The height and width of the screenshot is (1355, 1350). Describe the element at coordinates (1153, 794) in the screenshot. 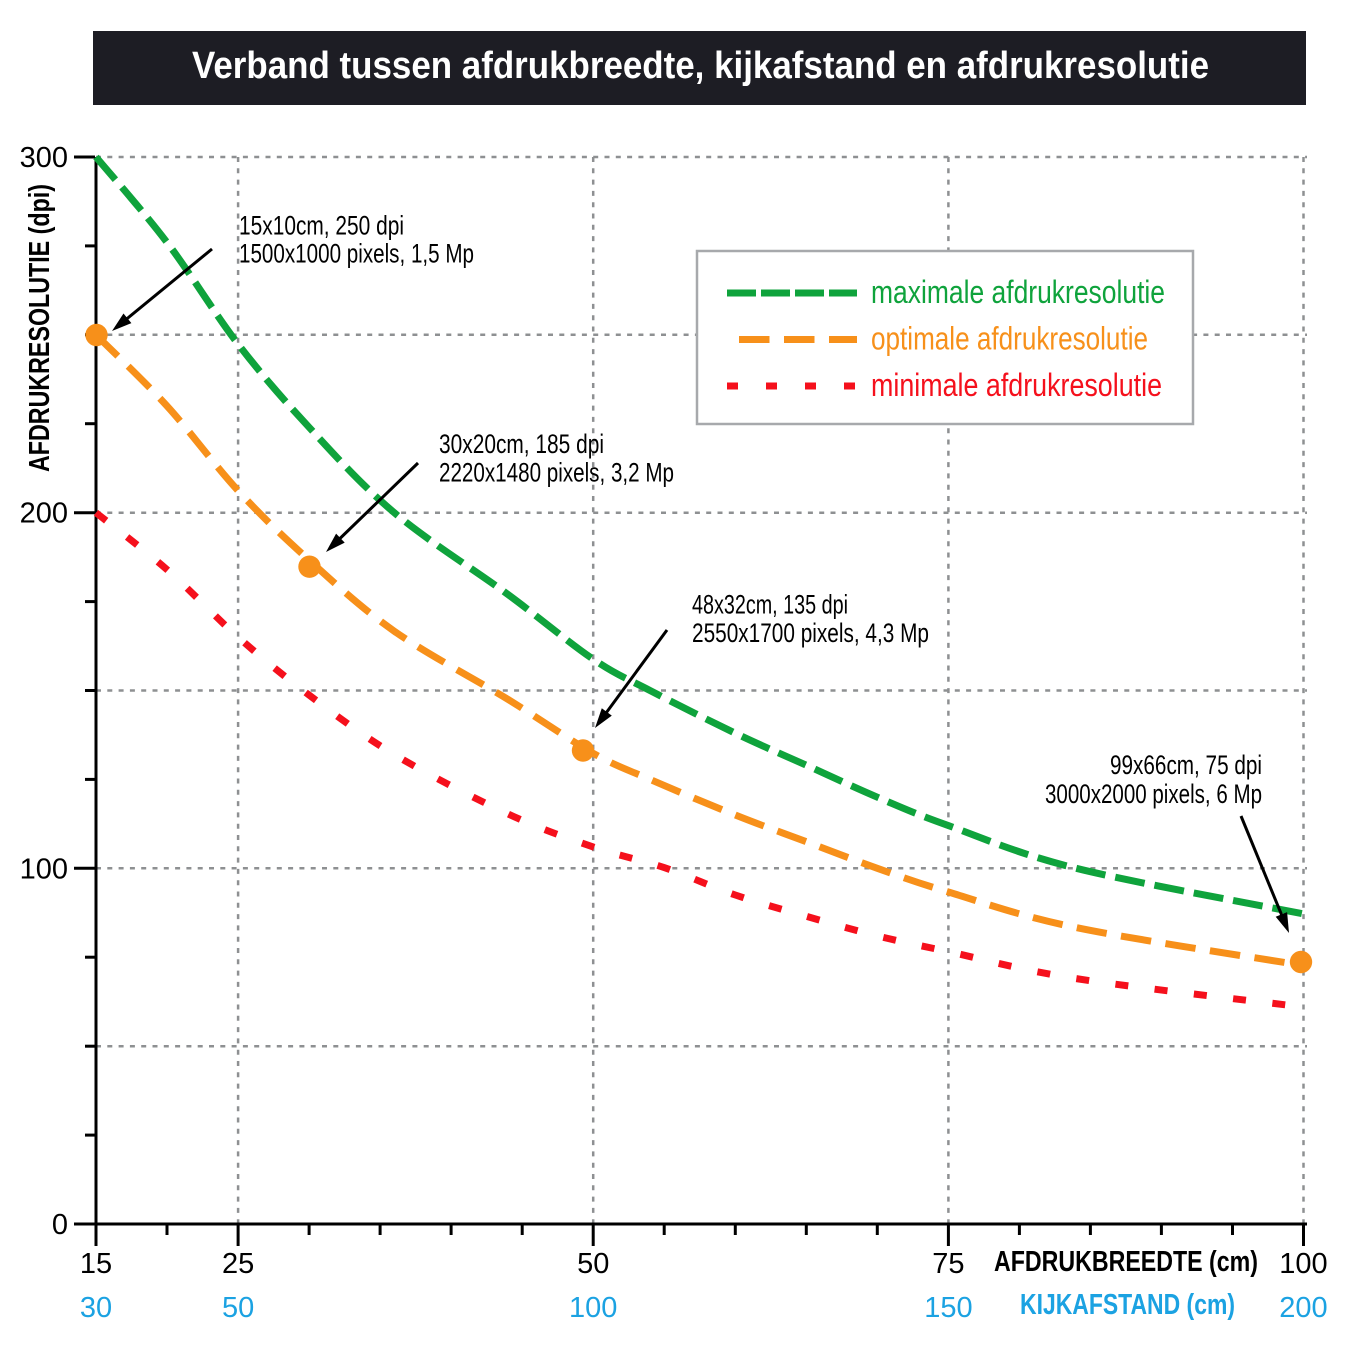

I see `svg-text: 3000x2000 pixels, 6 Mp` at that location.